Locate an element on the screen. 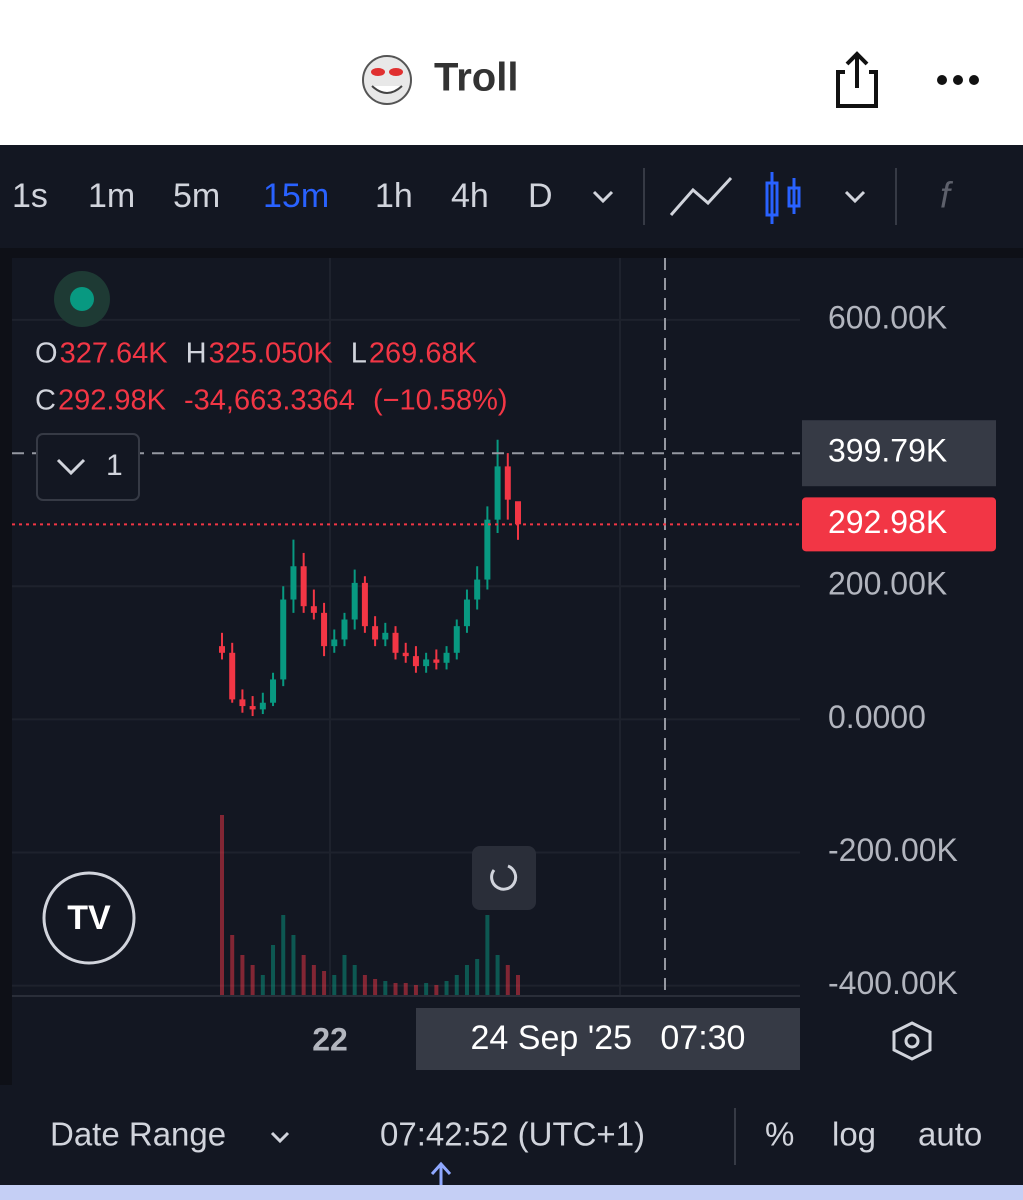 This screenshot has height=1200, width=1023. reset-icon is located at coordinates (504, 877).